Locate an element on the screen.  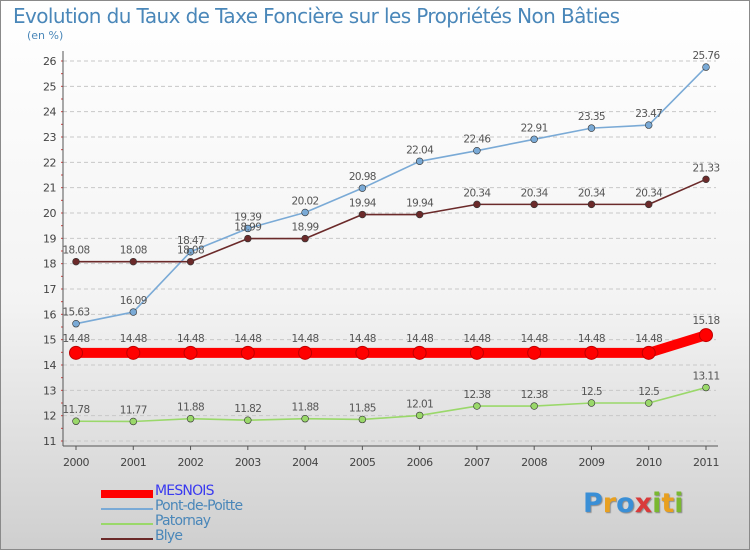
x-tick-label: 2010 is located at coordinates (649, 462).